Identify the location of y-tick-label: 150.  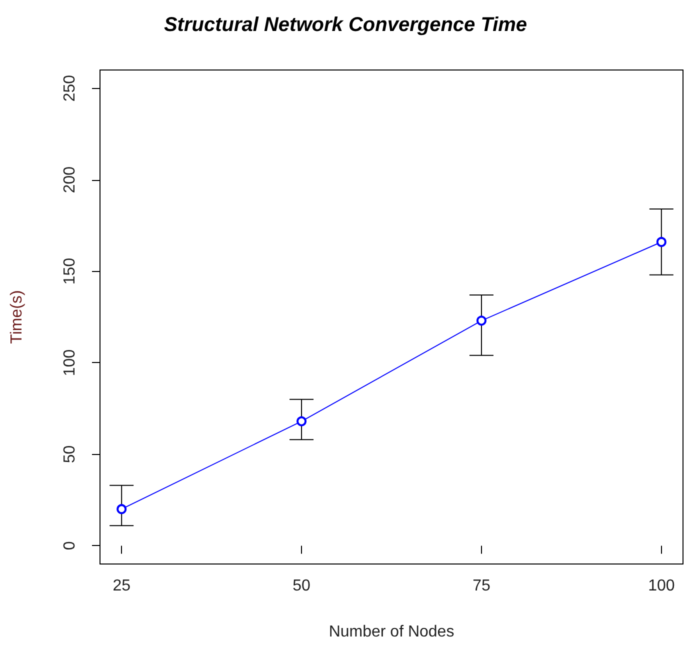
(70, 271).